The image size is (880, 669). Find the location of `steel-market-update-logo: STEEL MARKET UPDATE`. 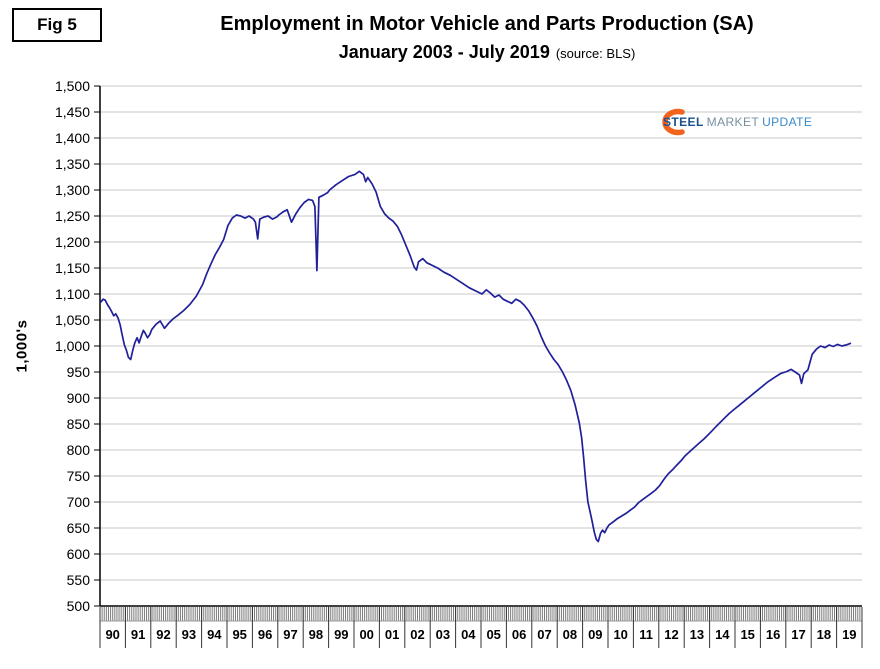

steel-market-update-logo: STEEL MARKET UPDATE is located at coordinates (732, 122).